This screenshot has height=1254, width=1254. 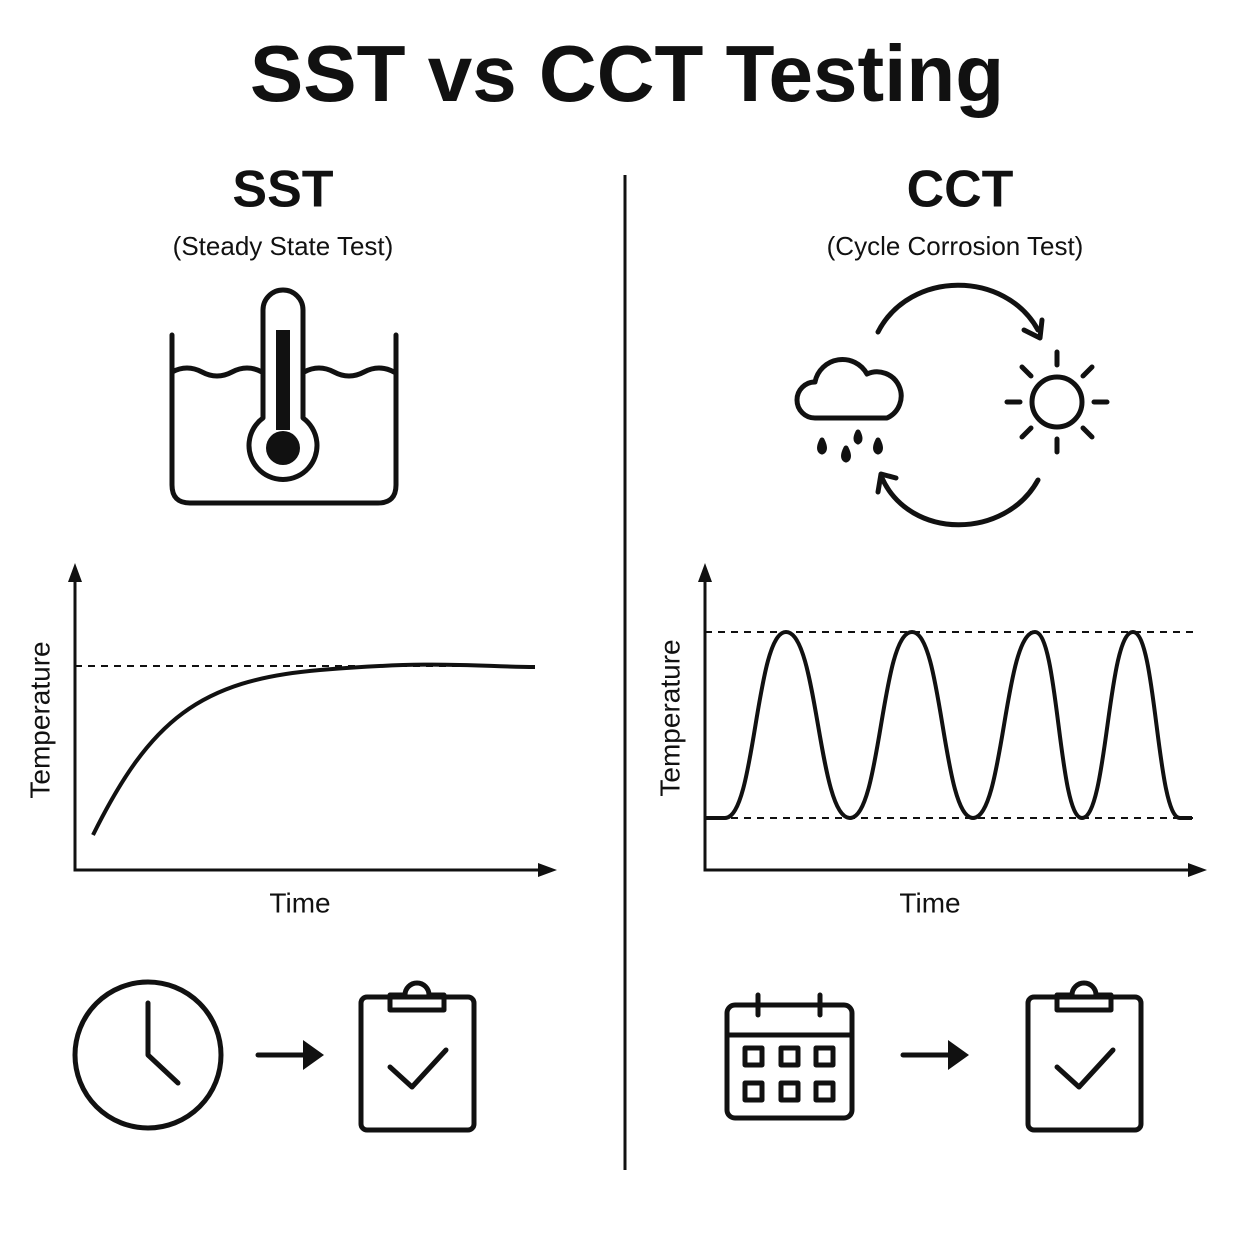 What do you see at coordinates (627, 73) in the screenshot?
I see `main-title: SST vs CCT Testing` at bounding box center [627, 73].